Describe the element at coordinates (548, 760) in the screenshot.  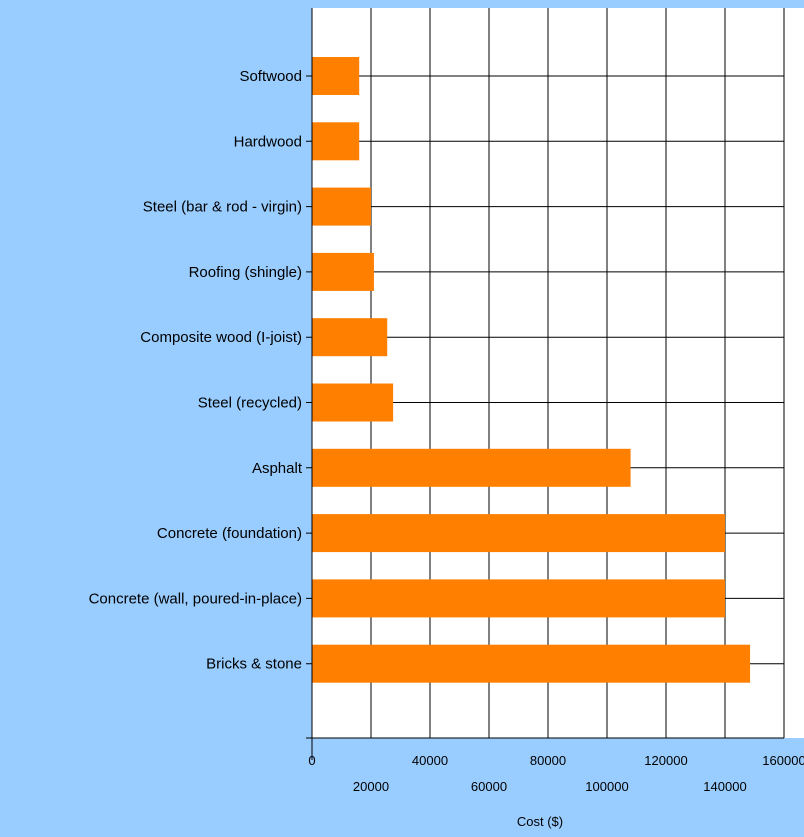
I see `x-tick-label: 80000` at that location.